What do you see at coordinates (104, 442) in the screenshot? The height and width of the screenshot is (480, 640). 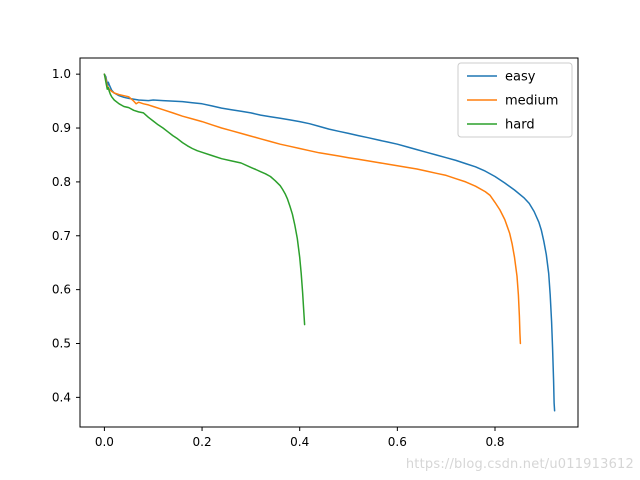 I see `x-axis-tick-label: 0.0` at bounding box center [104, 442].